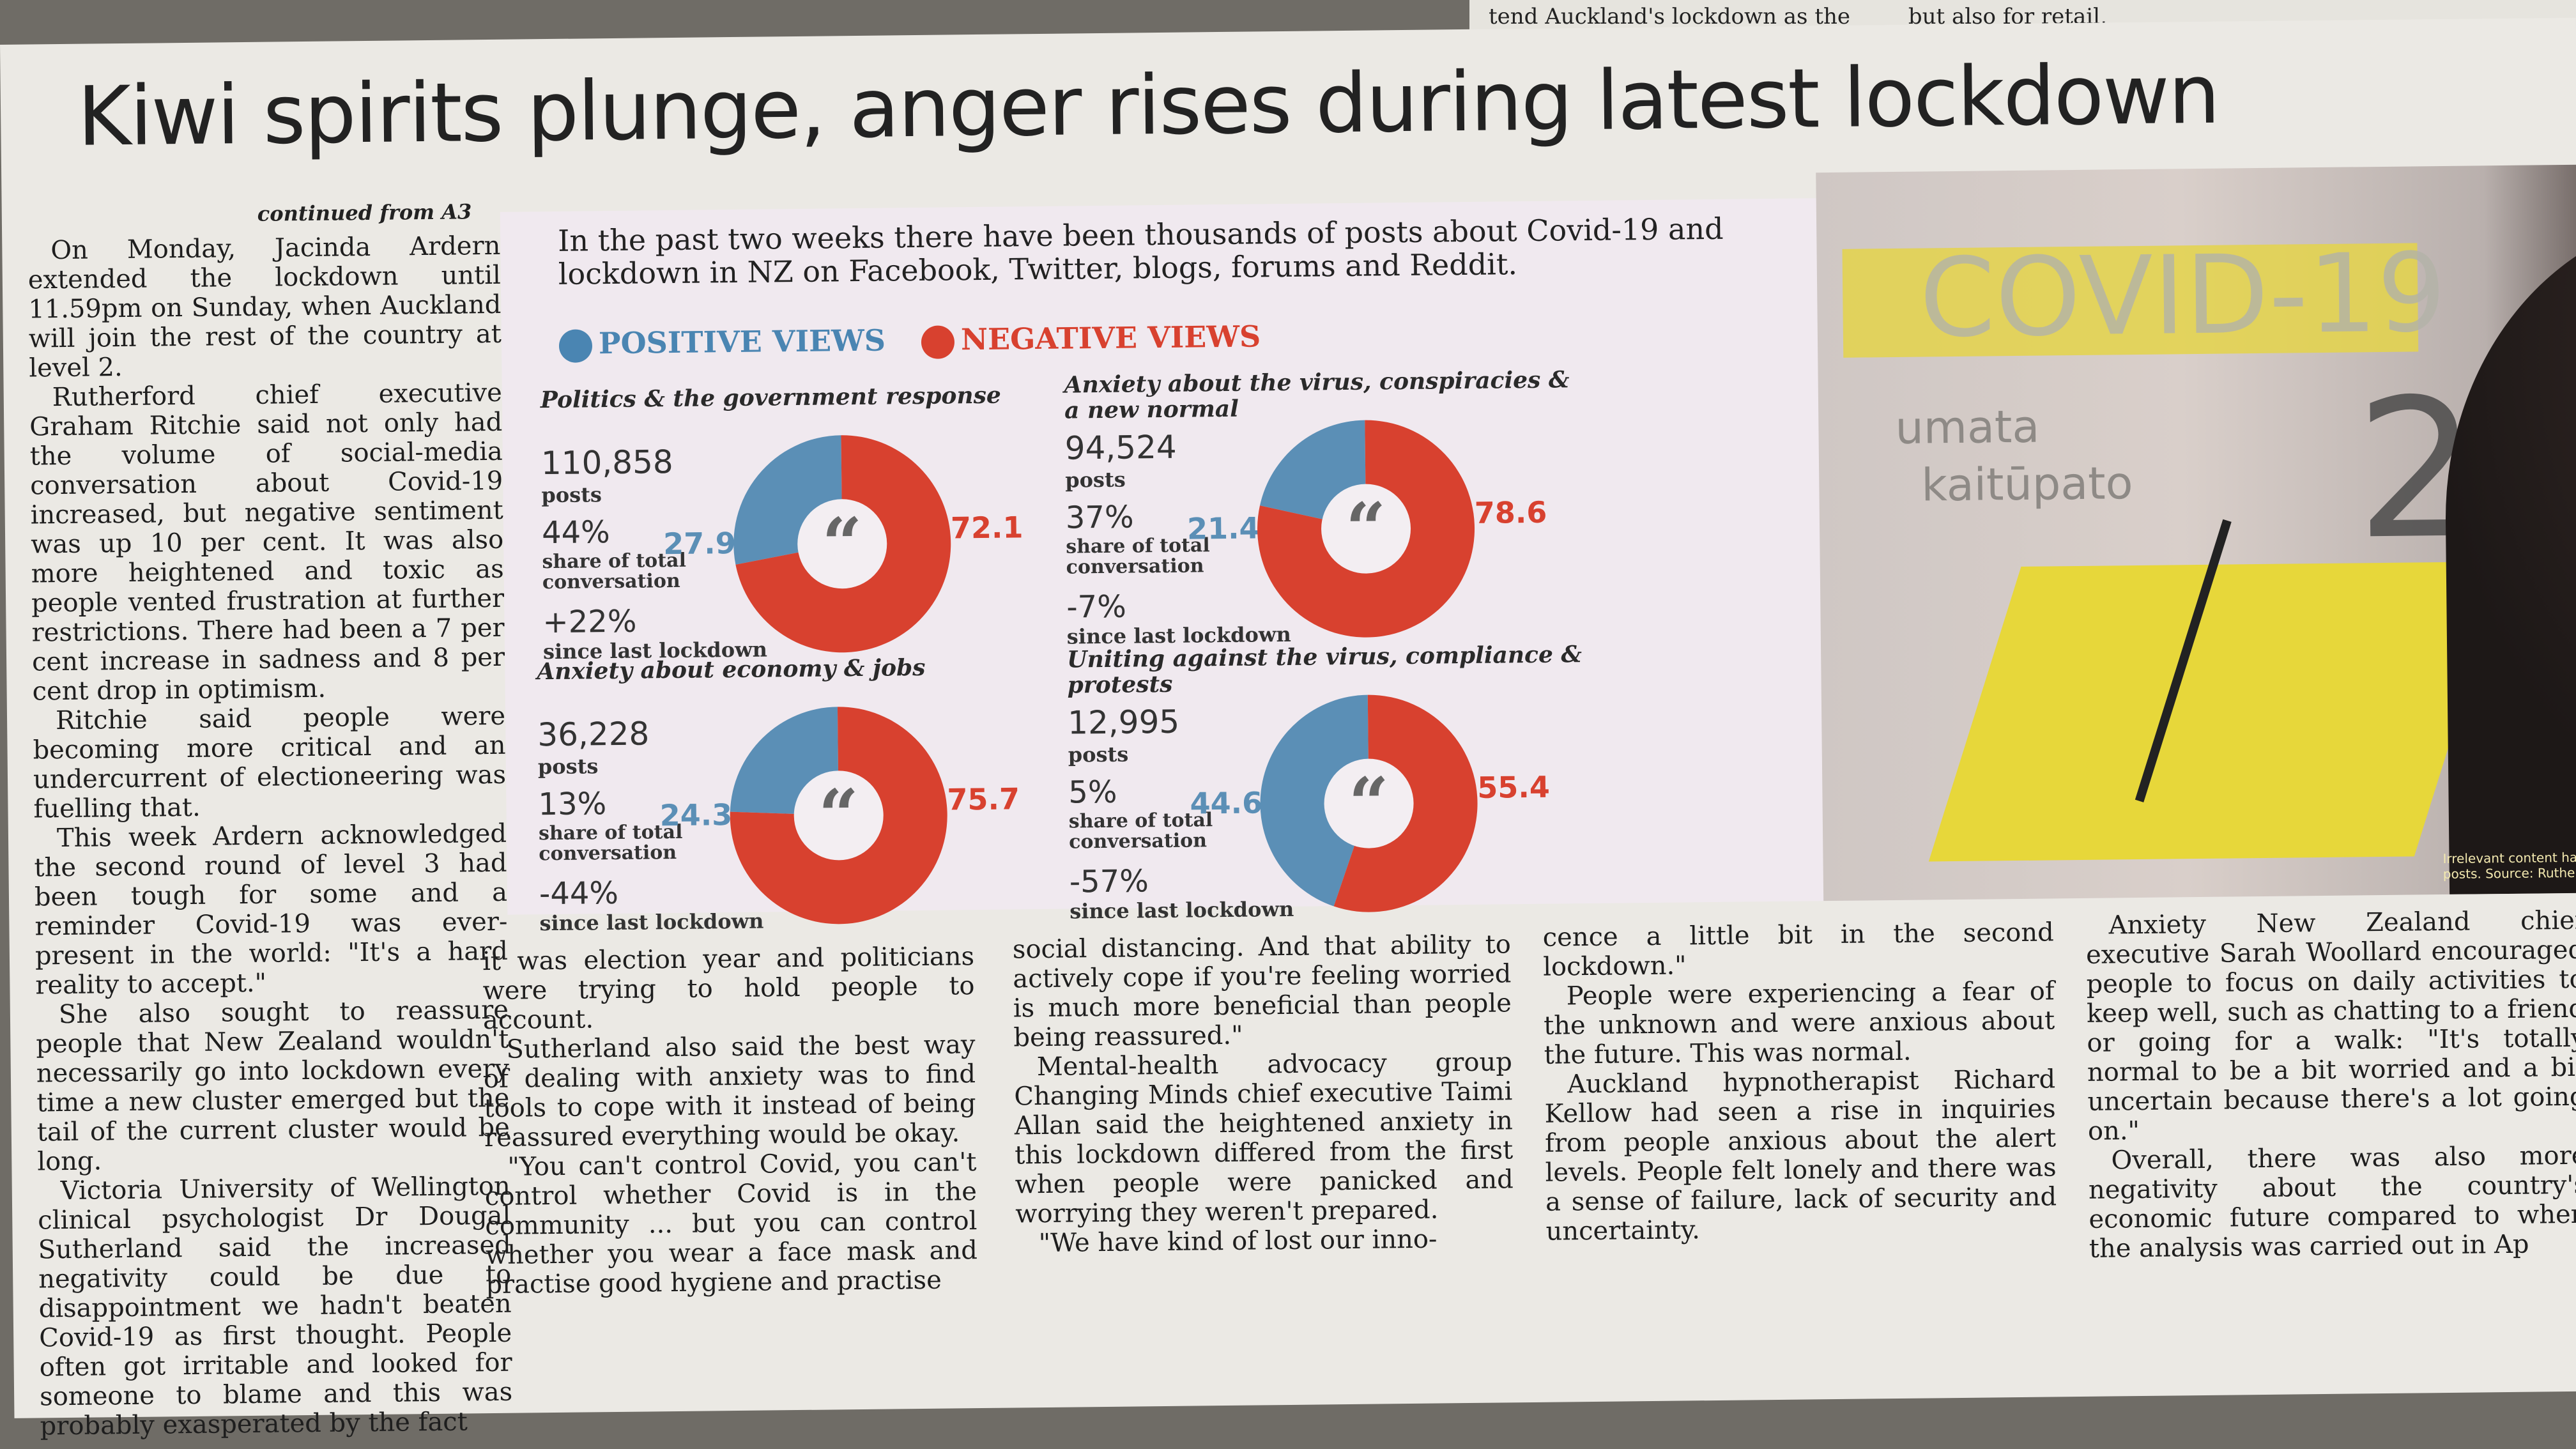  Describe the element at coordinates (575, 346) in the screenshot. I see `plus-icon` at that location.